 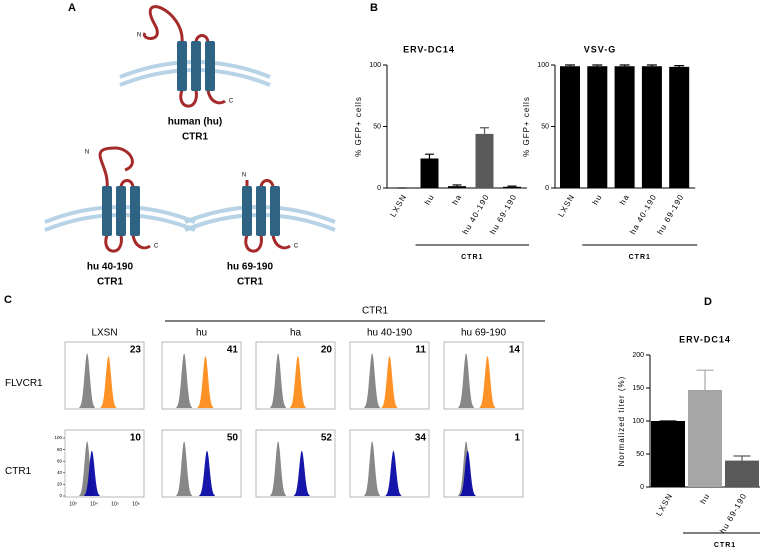 I want to click on row-label: CTR1, so click(x=18, y=471).